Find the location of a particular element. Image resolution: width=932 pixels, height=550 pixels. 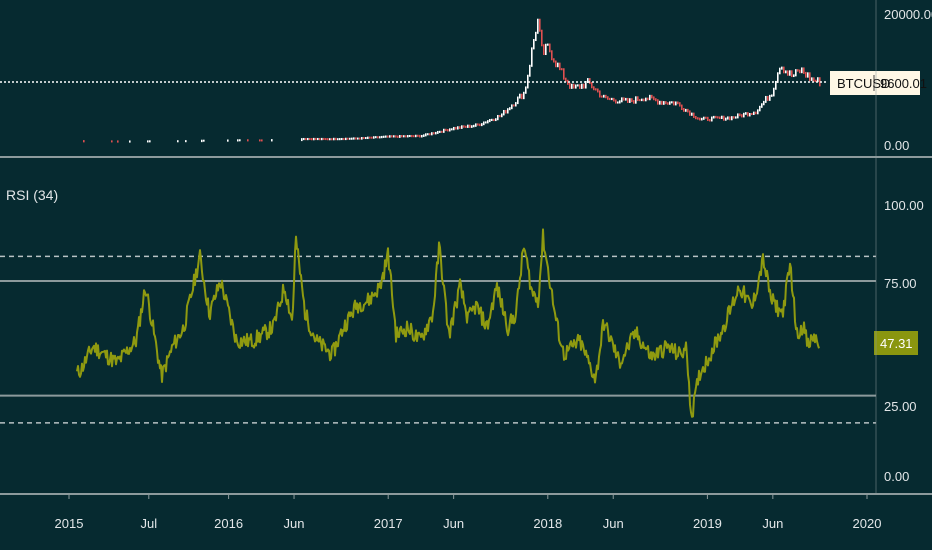

price-last-badge: BTCUSD 9600.01 is located at coordinates (878, 83).